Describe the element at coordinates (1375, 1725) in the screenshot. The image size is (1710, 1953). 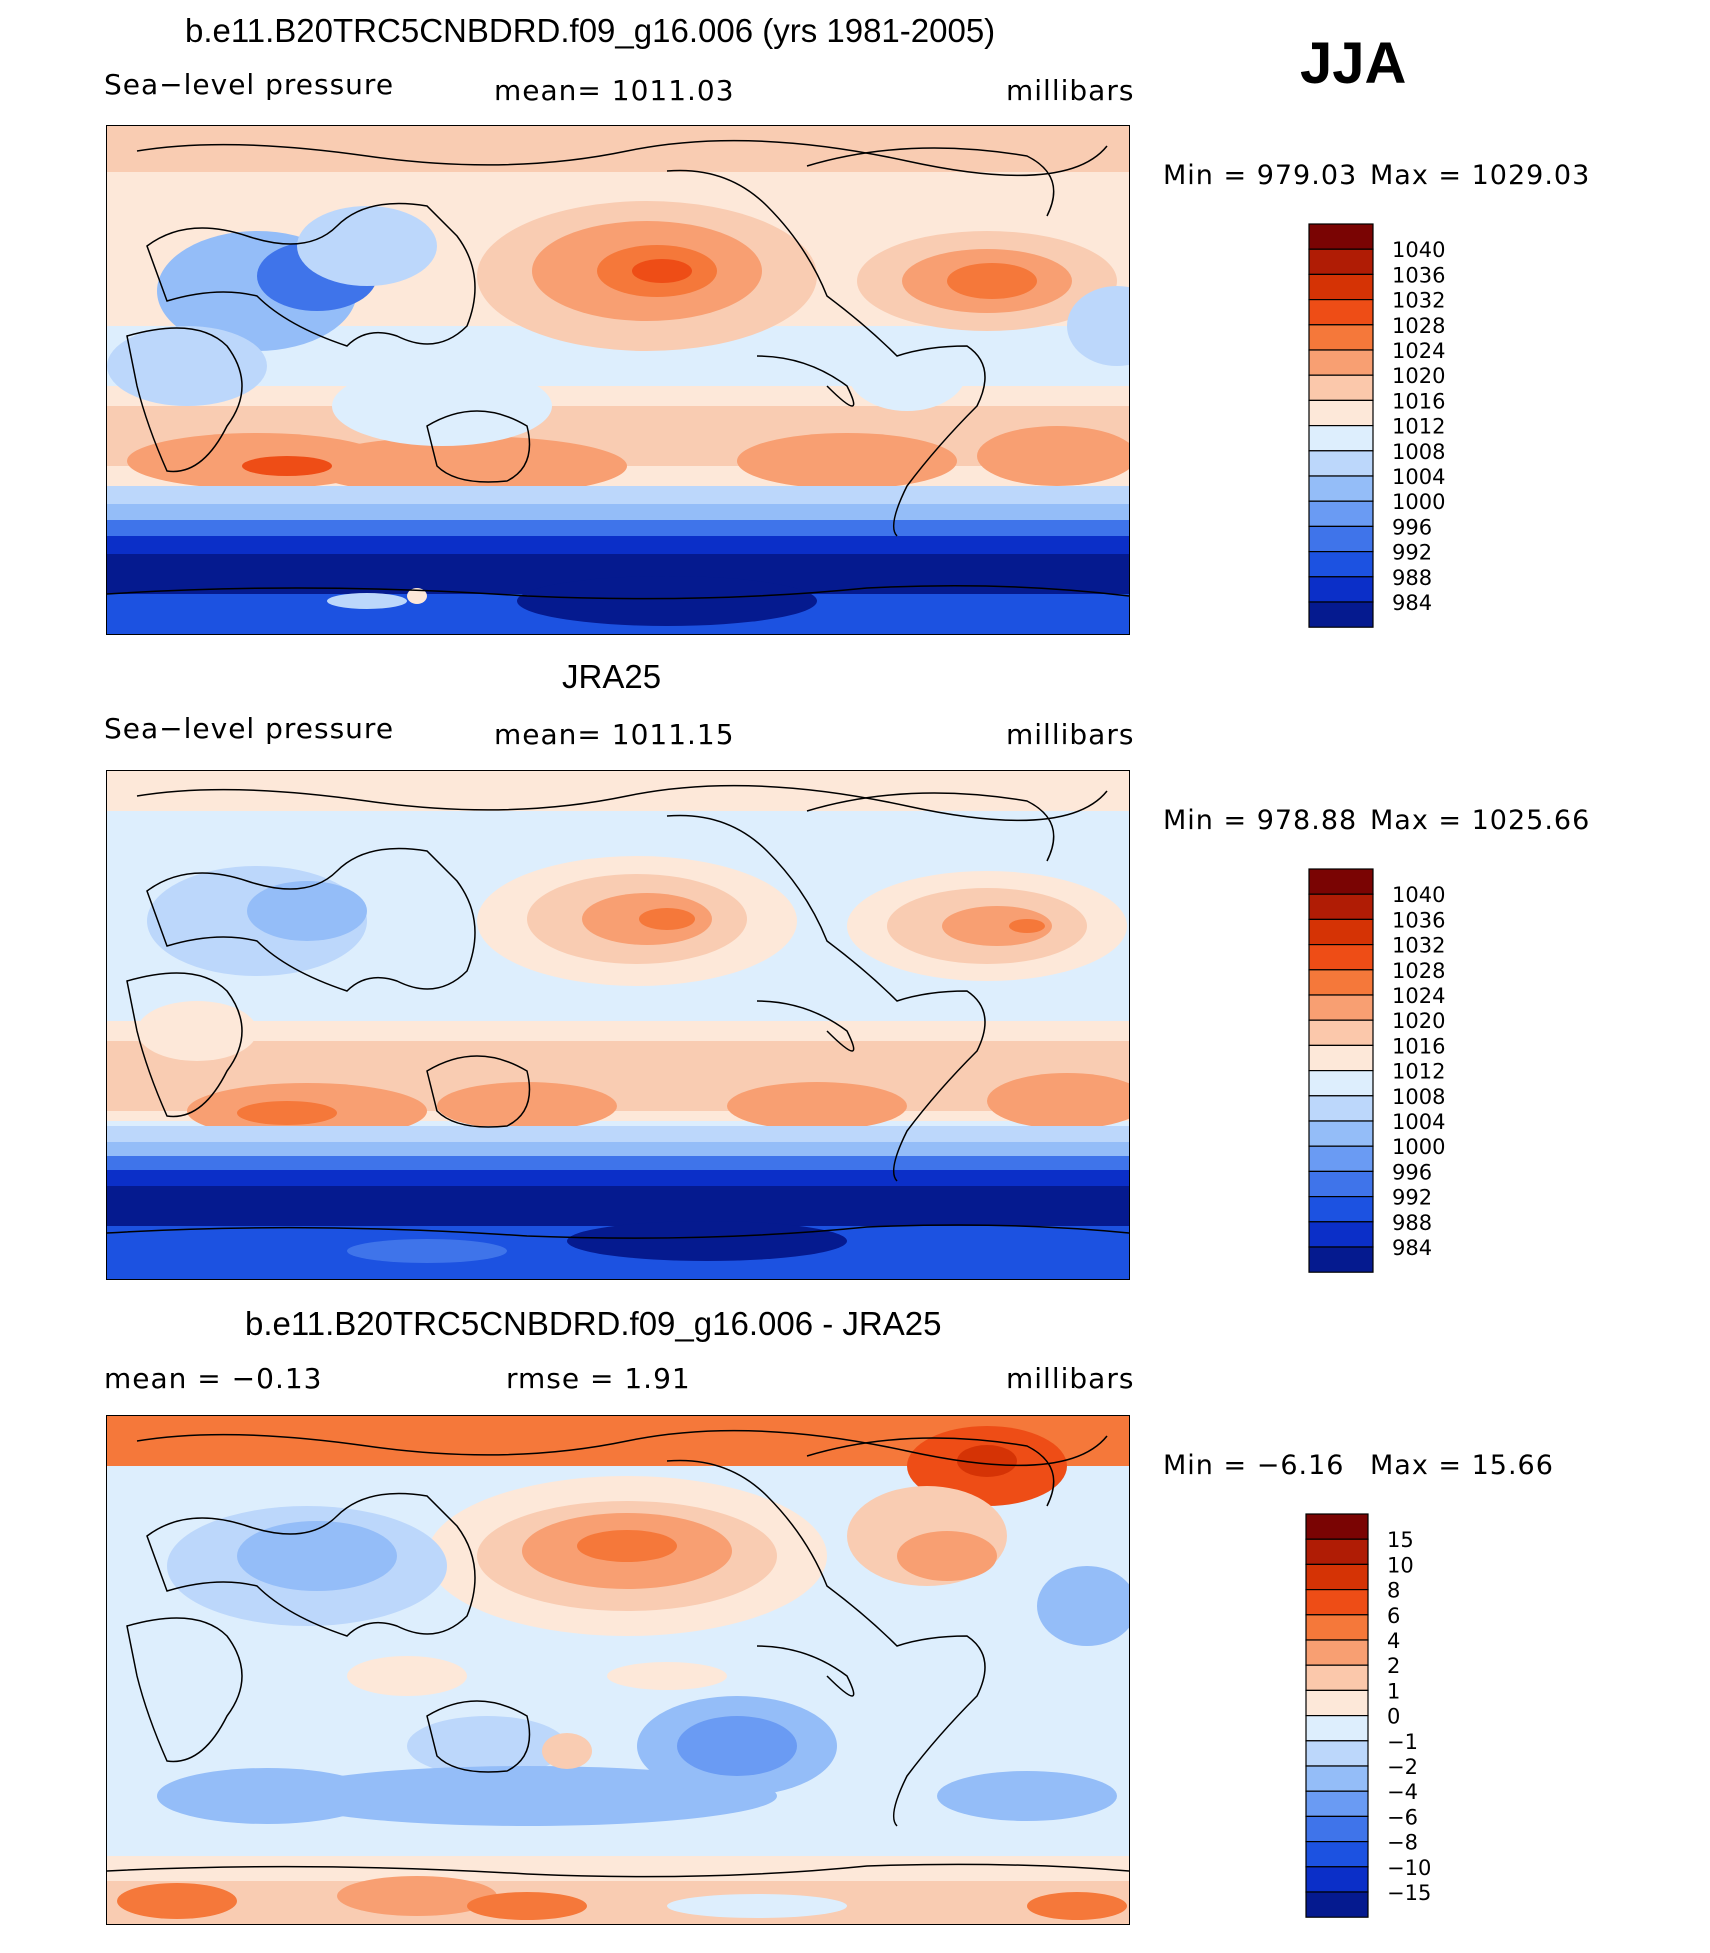
I see `panel3-colorbar: 15 10 8 6 4 2 1 0 −1 −2 −4 −6 −8 −10 −15` at that location.